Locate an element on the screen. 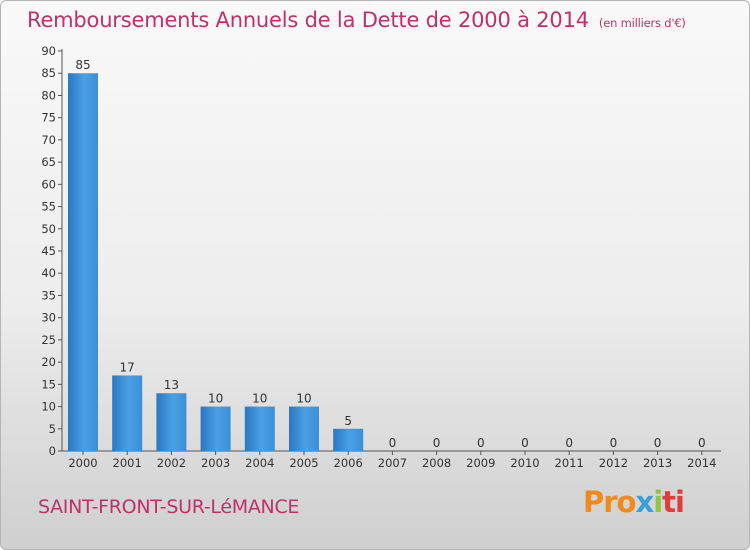  y-tick-label: 25 is located at coordinates (48, 340).